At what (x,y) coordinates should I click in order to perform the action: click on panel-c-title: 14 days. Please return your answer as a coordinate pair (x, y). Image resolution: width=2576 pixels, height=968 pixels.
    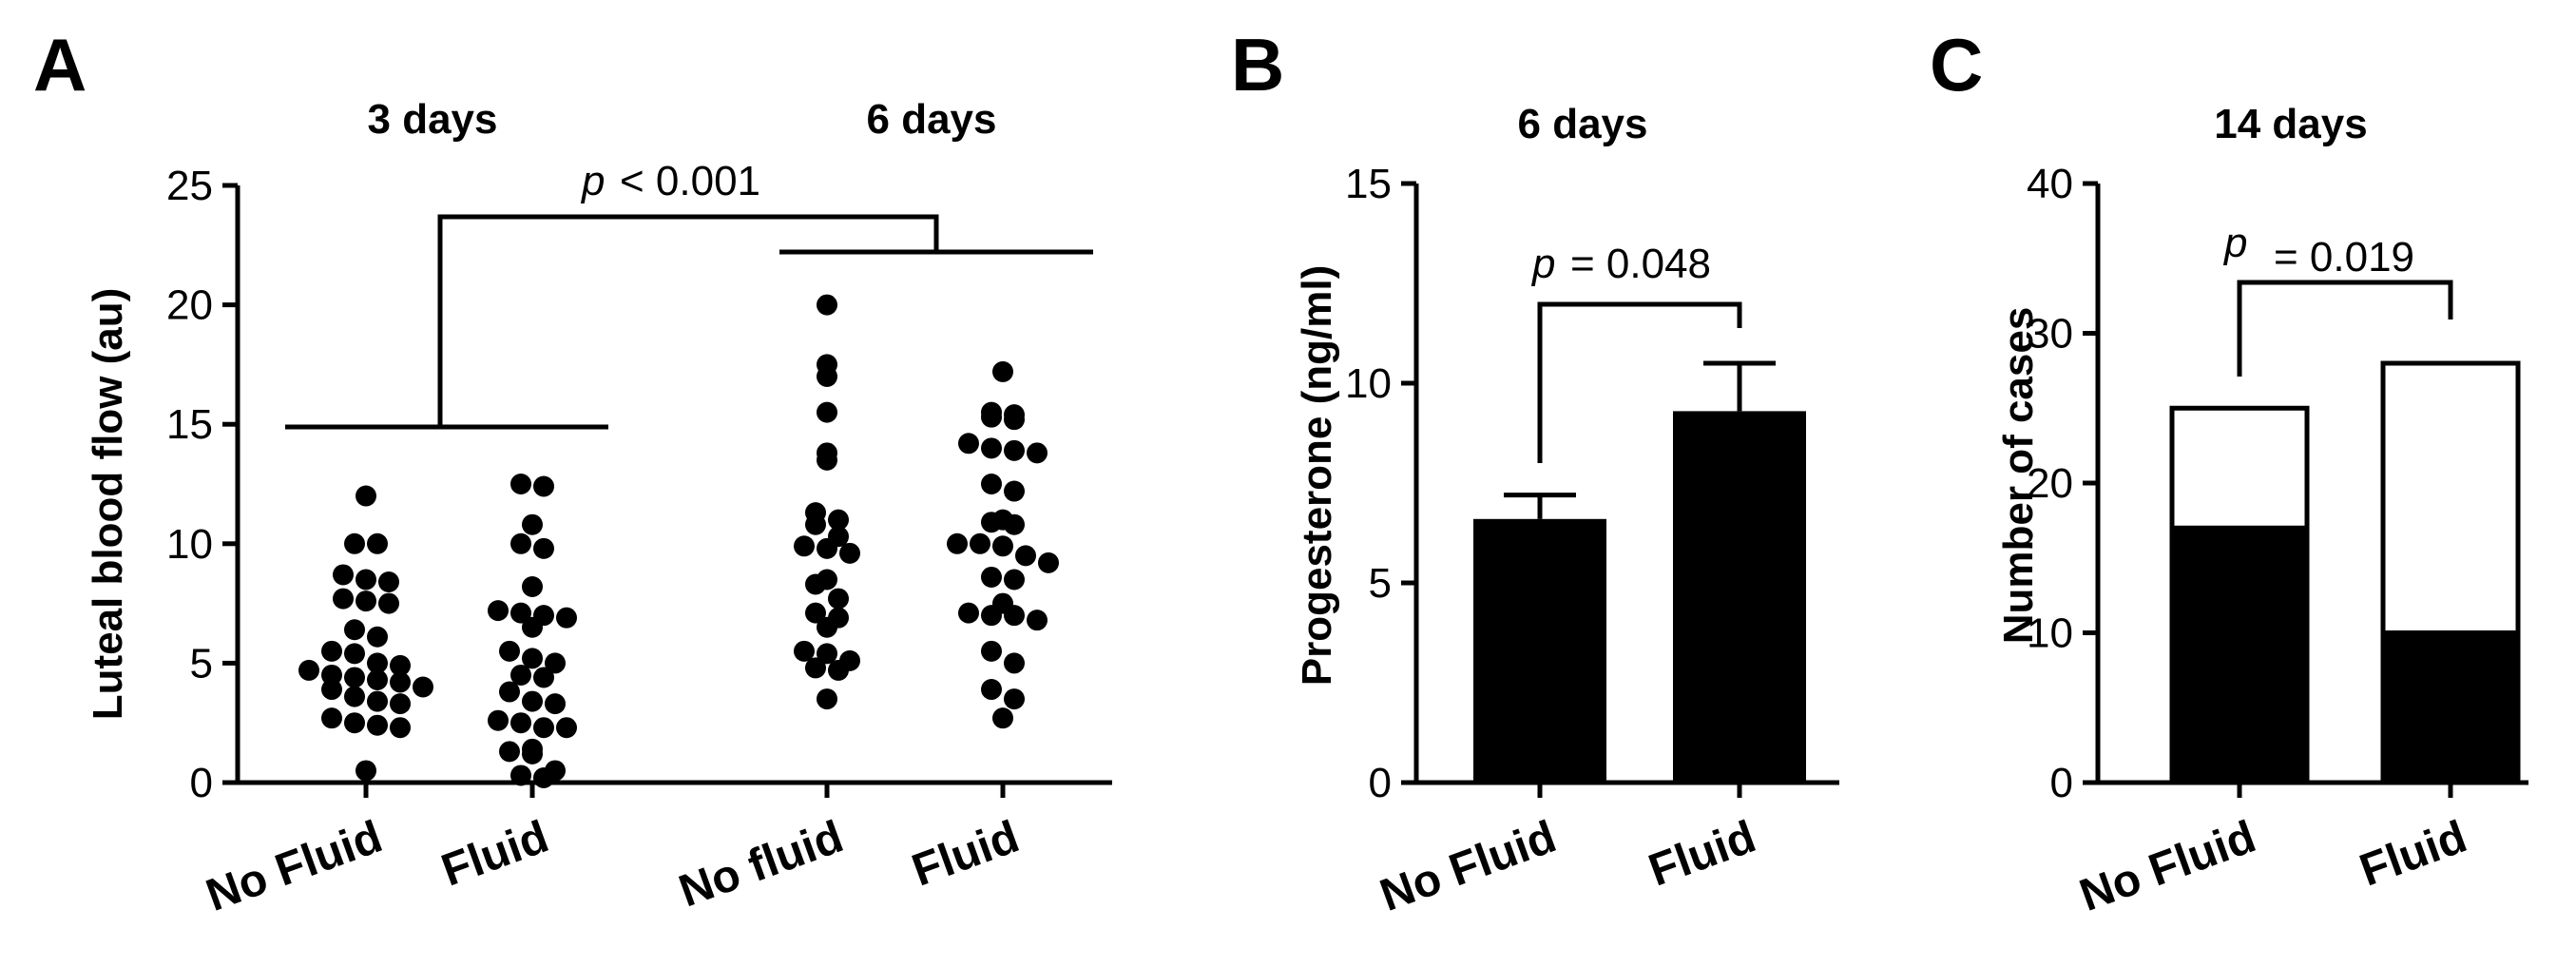
    Looking at the image, I should click on (2290, 124).